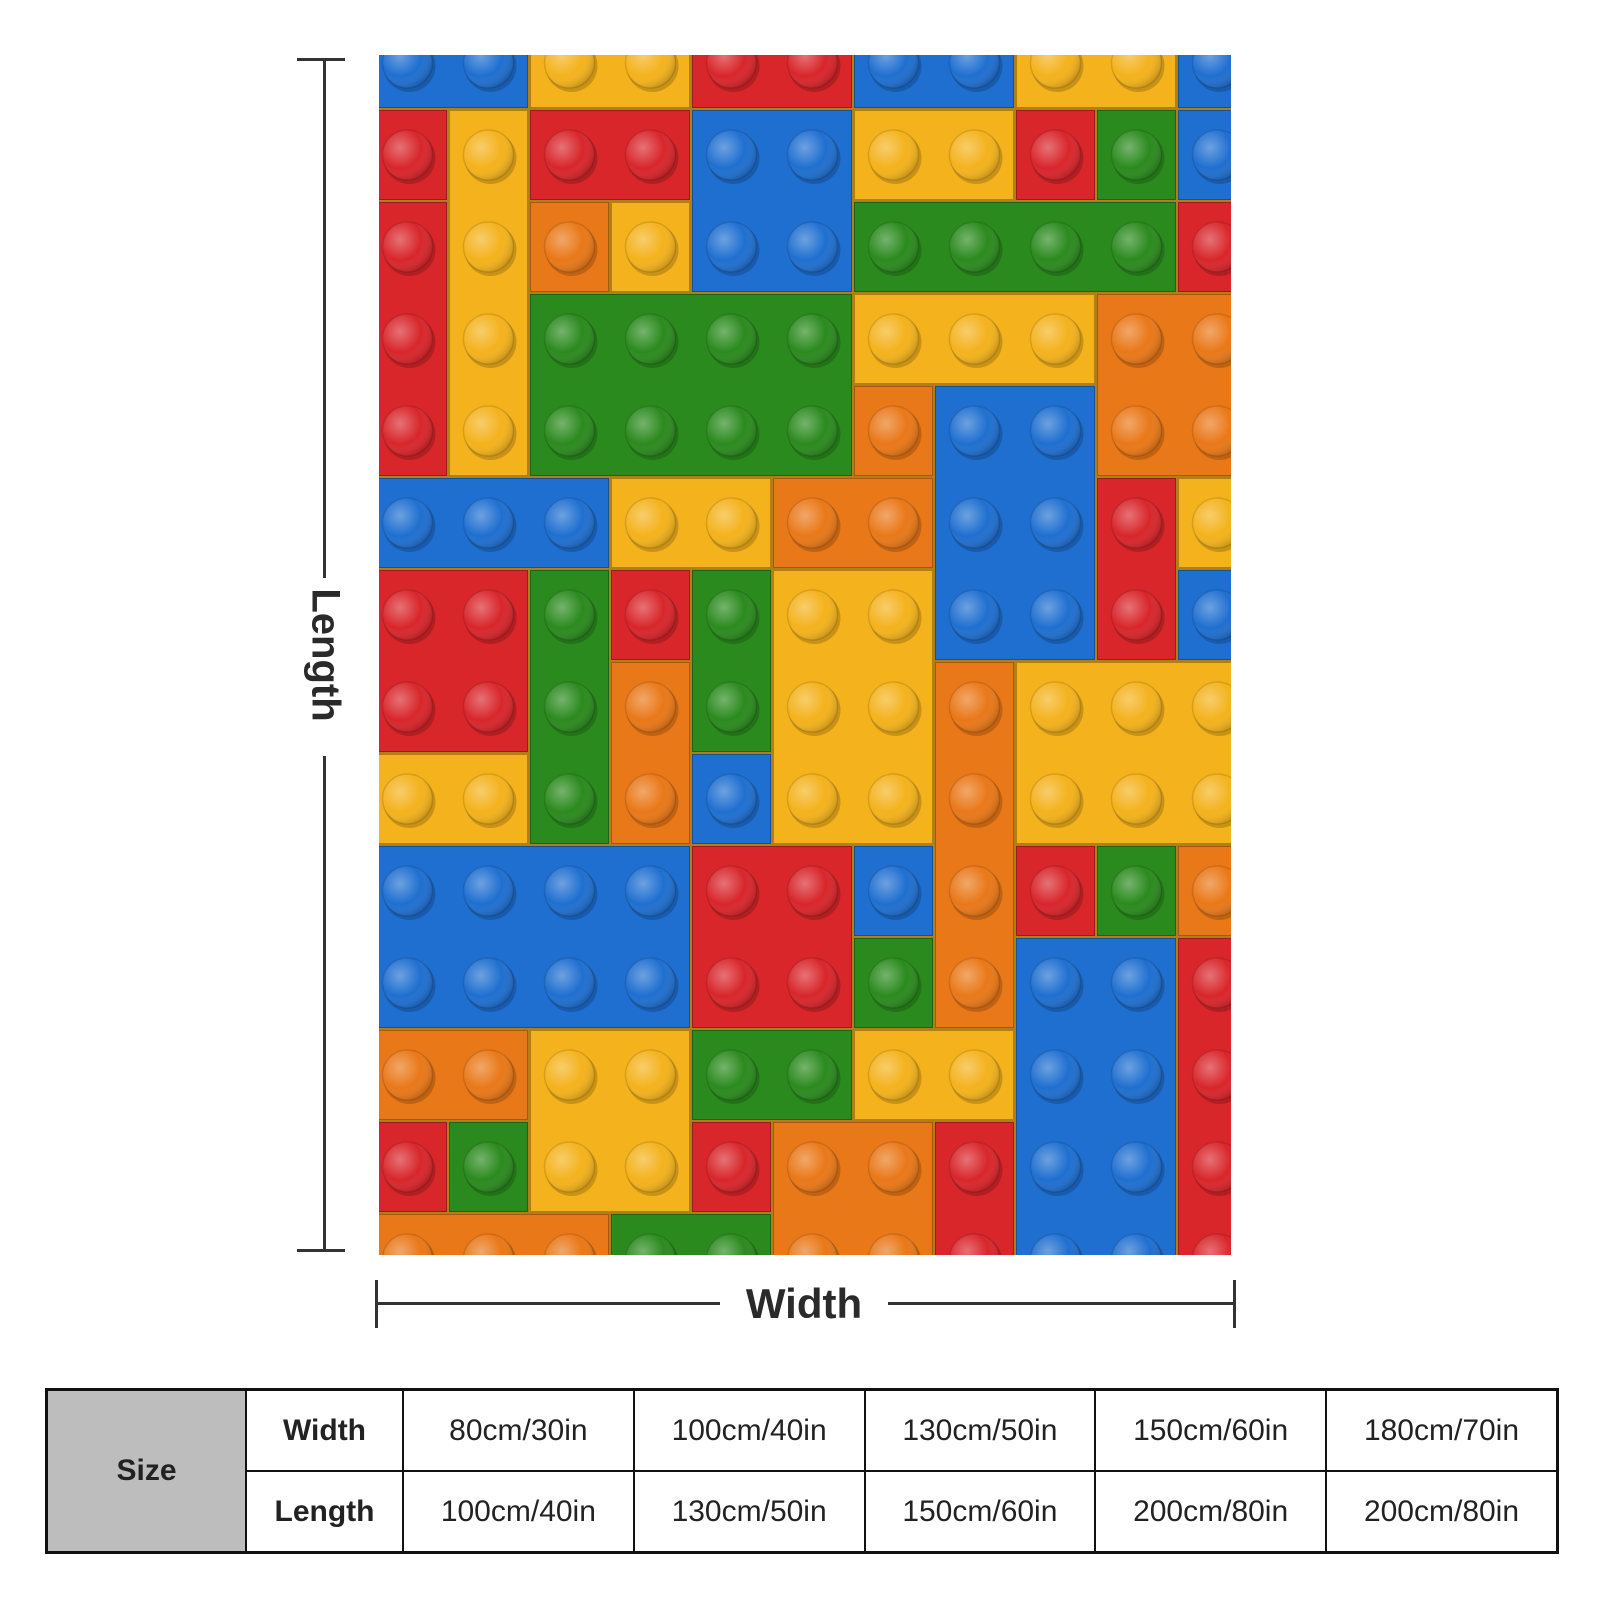 The width and height of the screenshot is (1600, 1600). Describe the element at coordinates (804, 1303) in the screenshot. I see `width-label: Width` at that location.